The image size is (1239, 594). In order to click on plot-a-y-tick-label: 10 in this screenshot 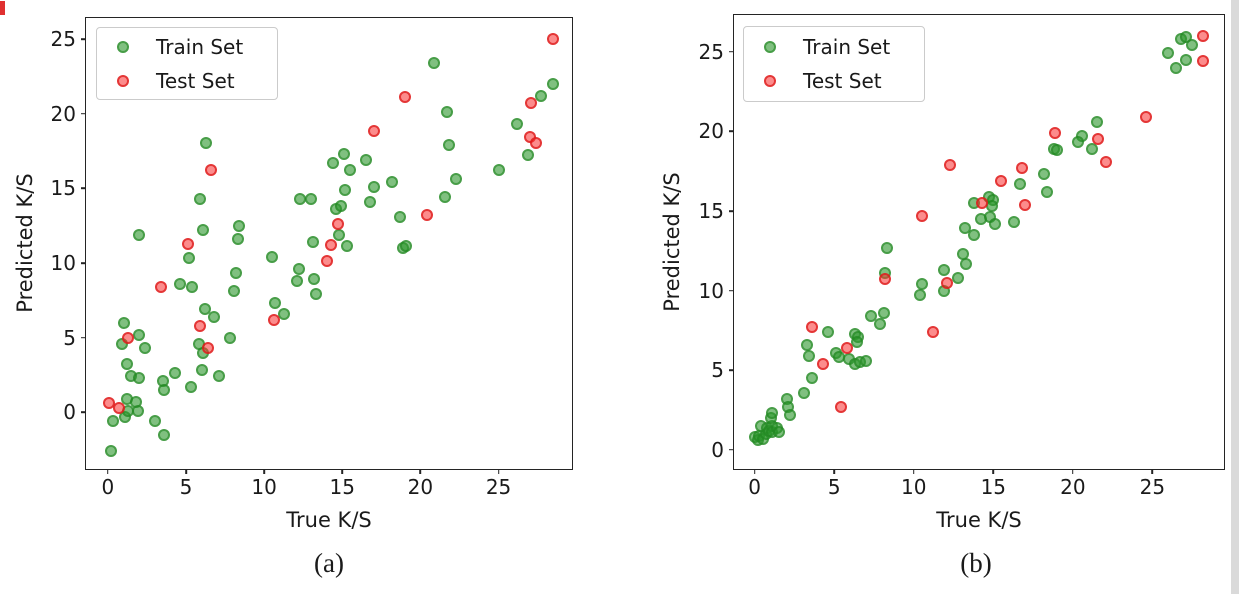, I will do `click(63, 262)`.